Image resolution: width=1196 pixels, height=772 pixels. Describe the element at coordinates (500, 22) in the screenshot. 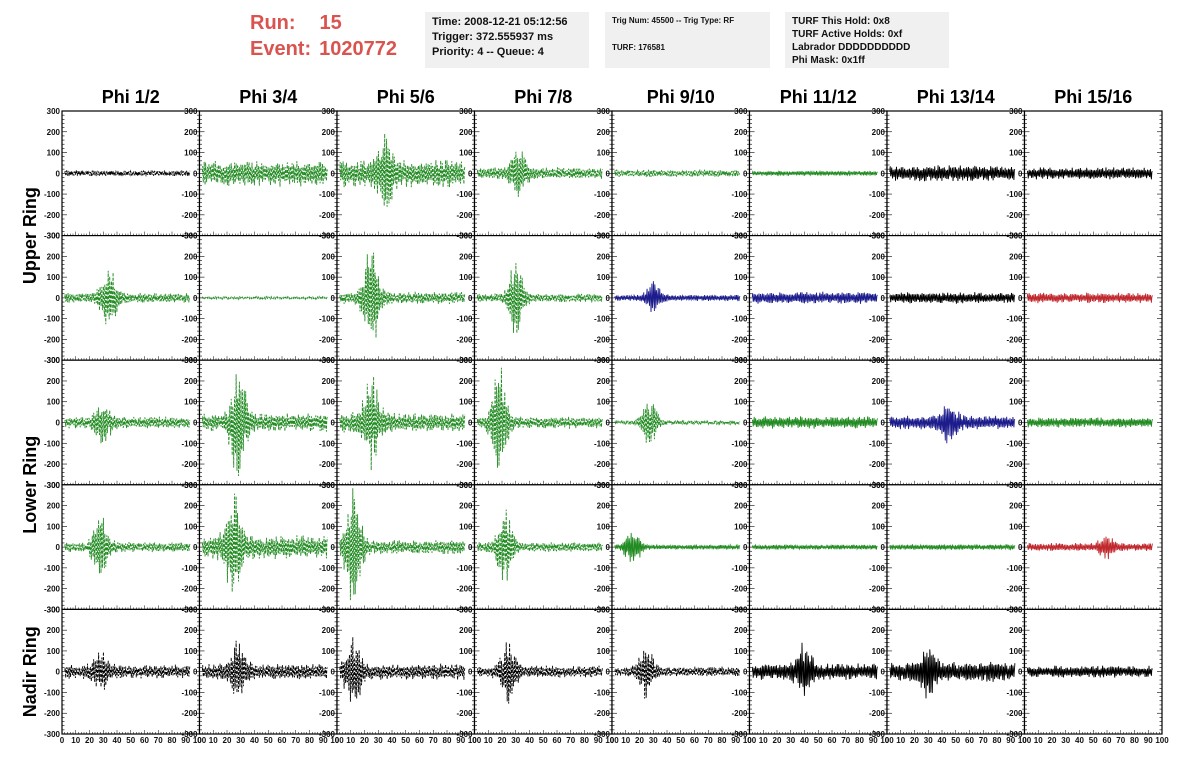

I see `time-line: Time: 2008-12-21 05:12:56` at that location.